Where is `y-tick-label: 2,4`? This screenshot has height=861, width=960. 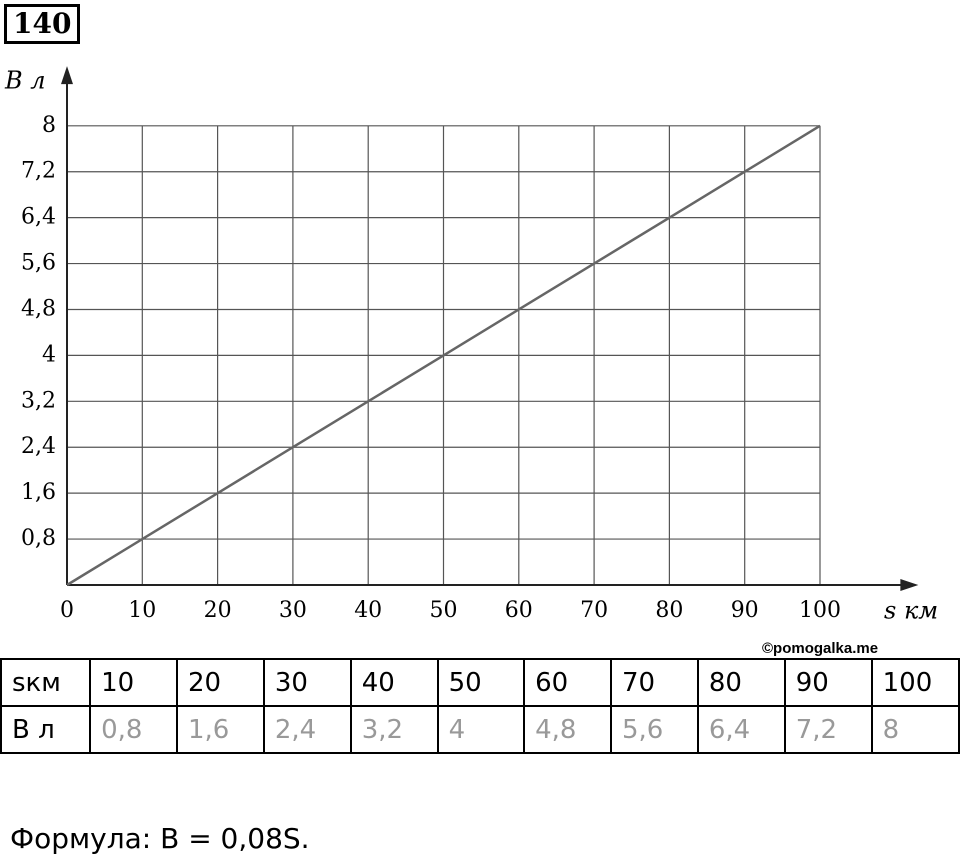 y-tick-label: 2,4 is located at coordinates (38, 446).